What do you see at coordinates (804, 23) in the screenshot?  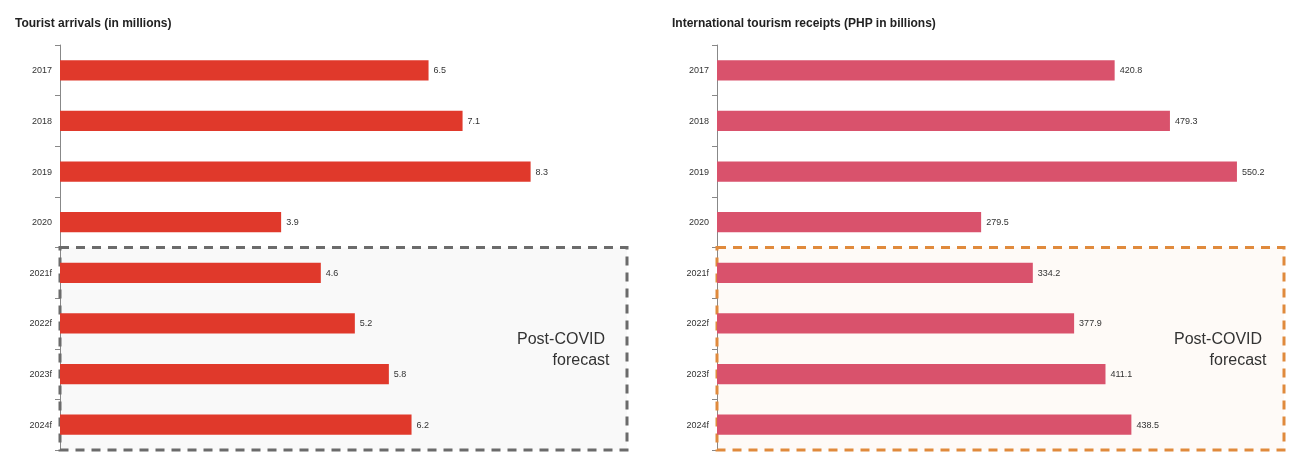 I see `chart-title: International tourism receipts (PHP in billions)` at bounding box center [804, 23].